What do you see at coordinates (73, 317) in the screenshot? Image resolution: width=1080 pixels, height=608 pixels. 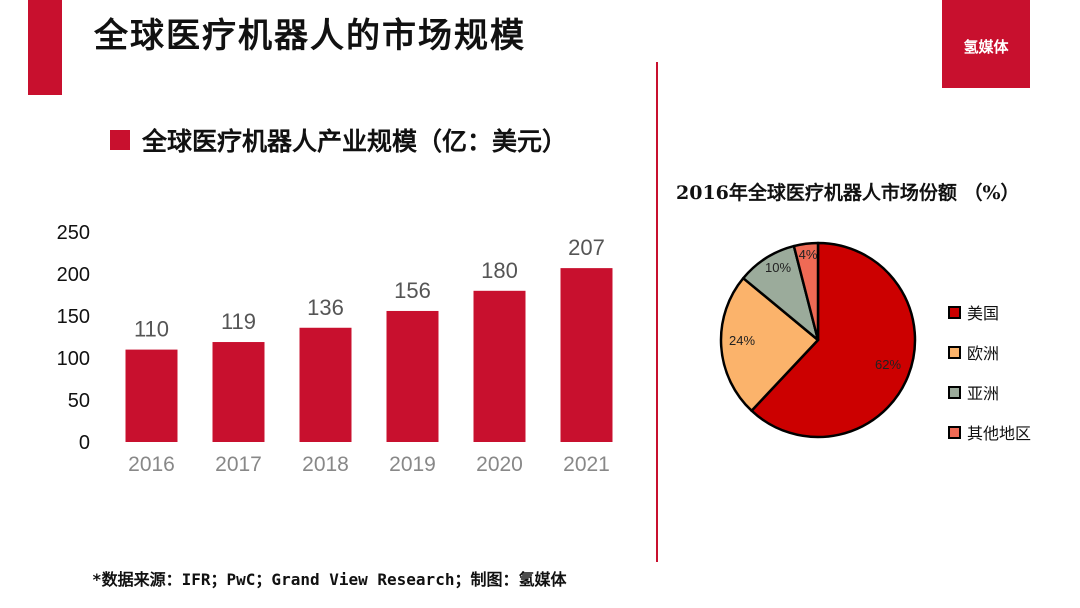 I see `y-tick-label: 150` at bounding box center [73, 317].